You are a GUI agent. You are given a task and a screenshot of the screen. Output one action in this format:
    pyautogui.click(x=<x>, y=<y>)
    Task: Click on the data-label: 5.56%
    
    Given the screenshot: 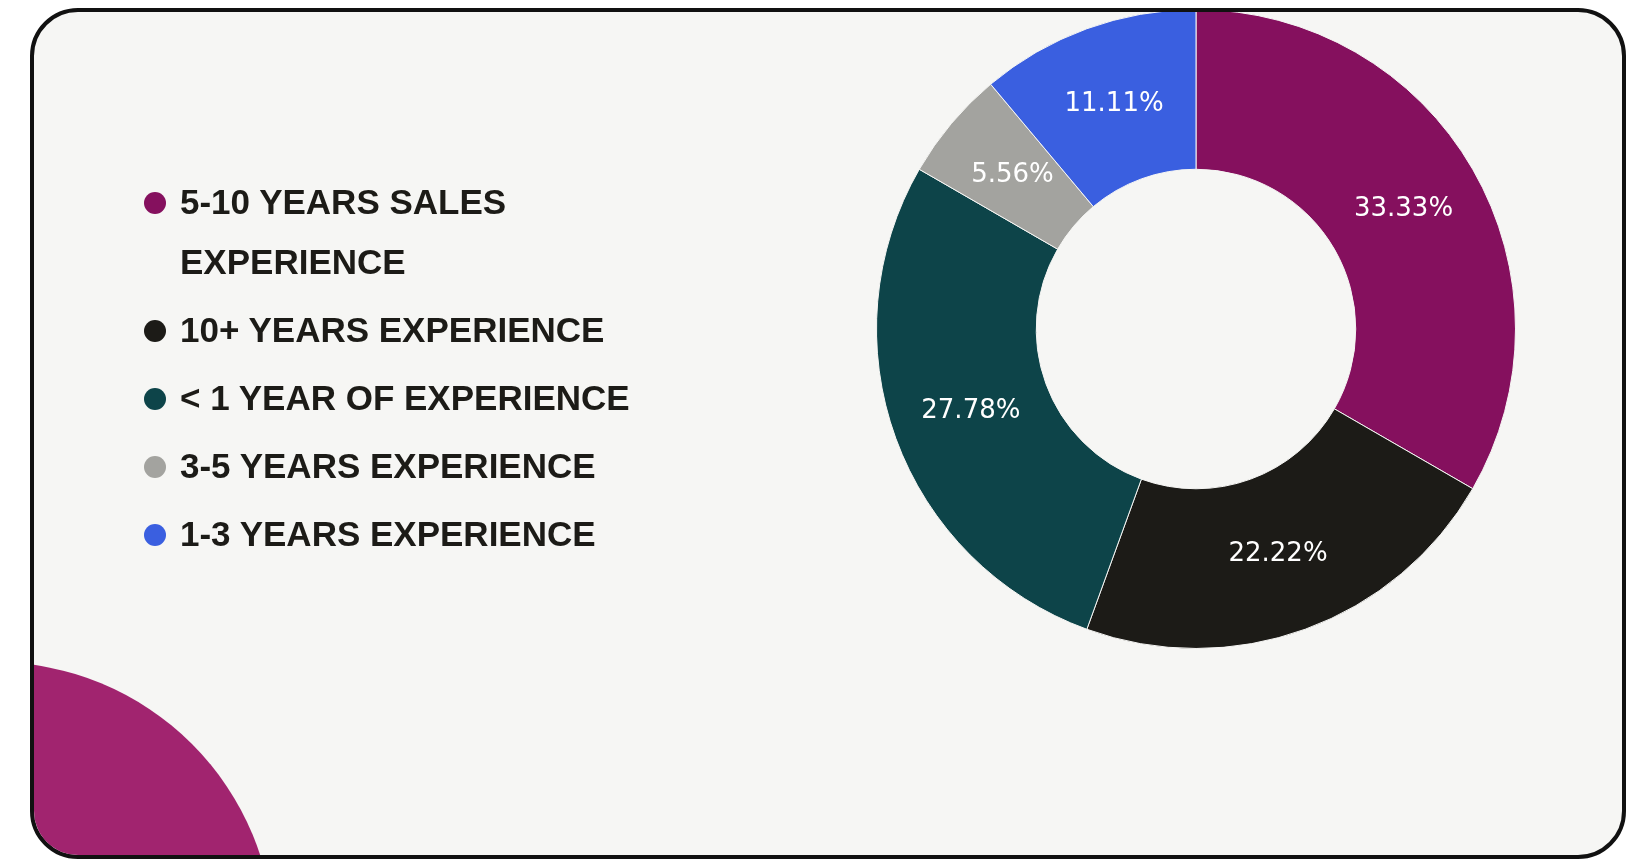 What is the action you would take?
    pyautogui.click(x=1012, y=172)
    